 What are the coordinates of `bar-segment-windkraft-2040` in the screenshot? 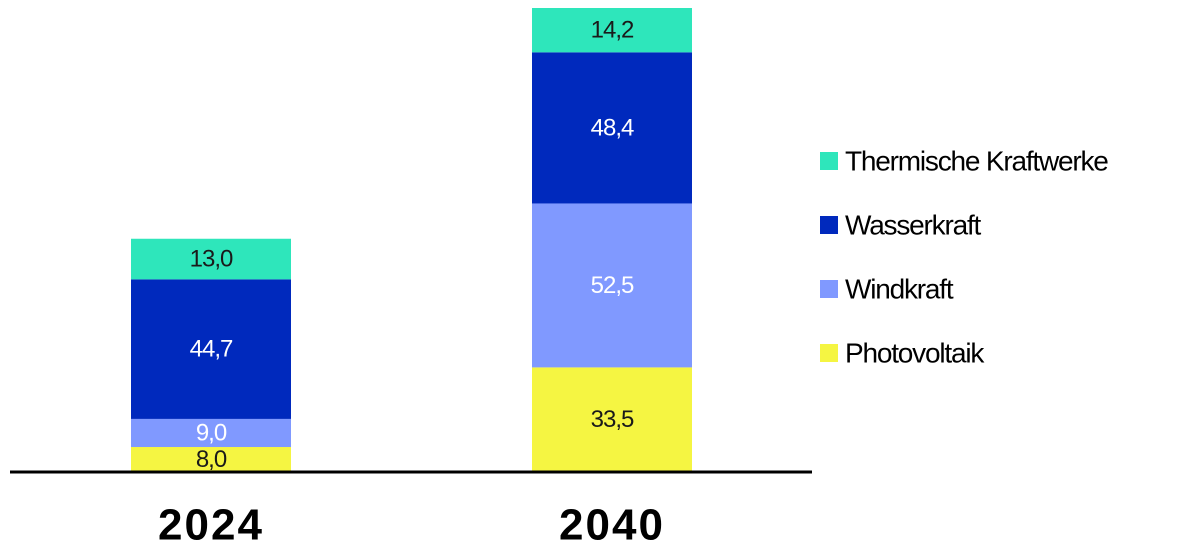 It's located at (612, 285).